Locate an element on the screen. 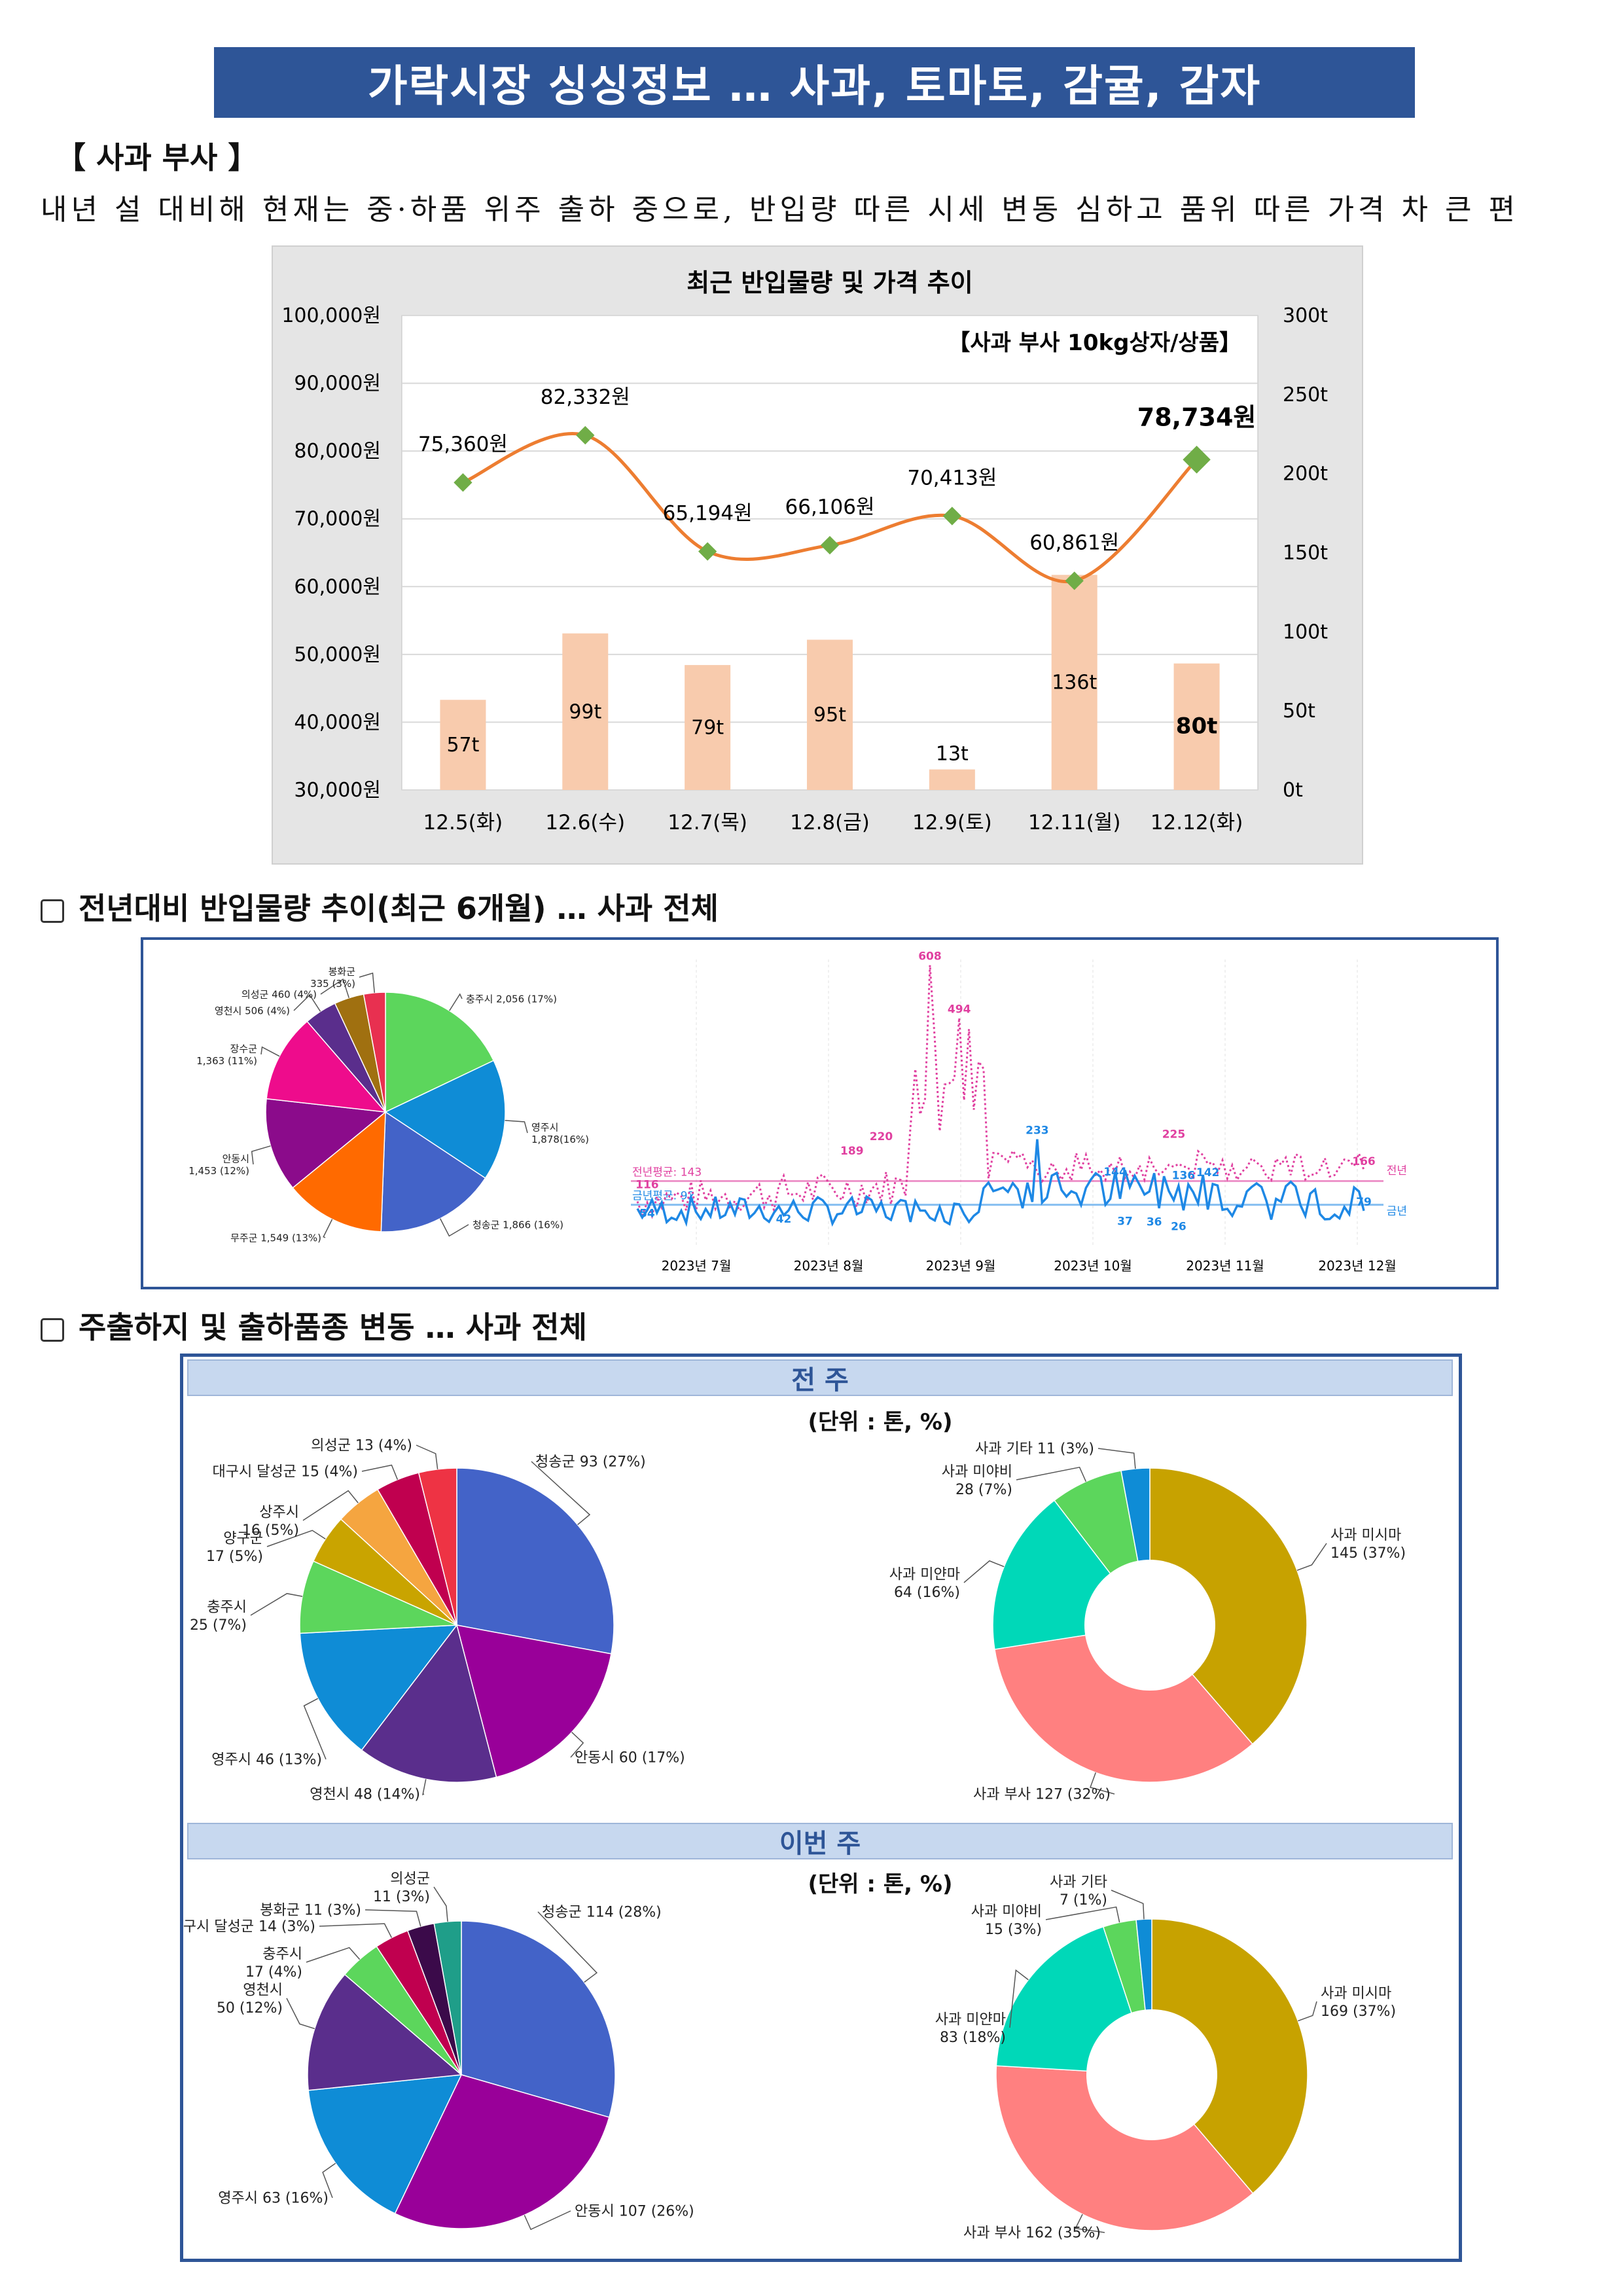 Image resolution: width=1623 pixels, height=2296 pixels. line-annotation: 608 is located at coordinates (930, 956).